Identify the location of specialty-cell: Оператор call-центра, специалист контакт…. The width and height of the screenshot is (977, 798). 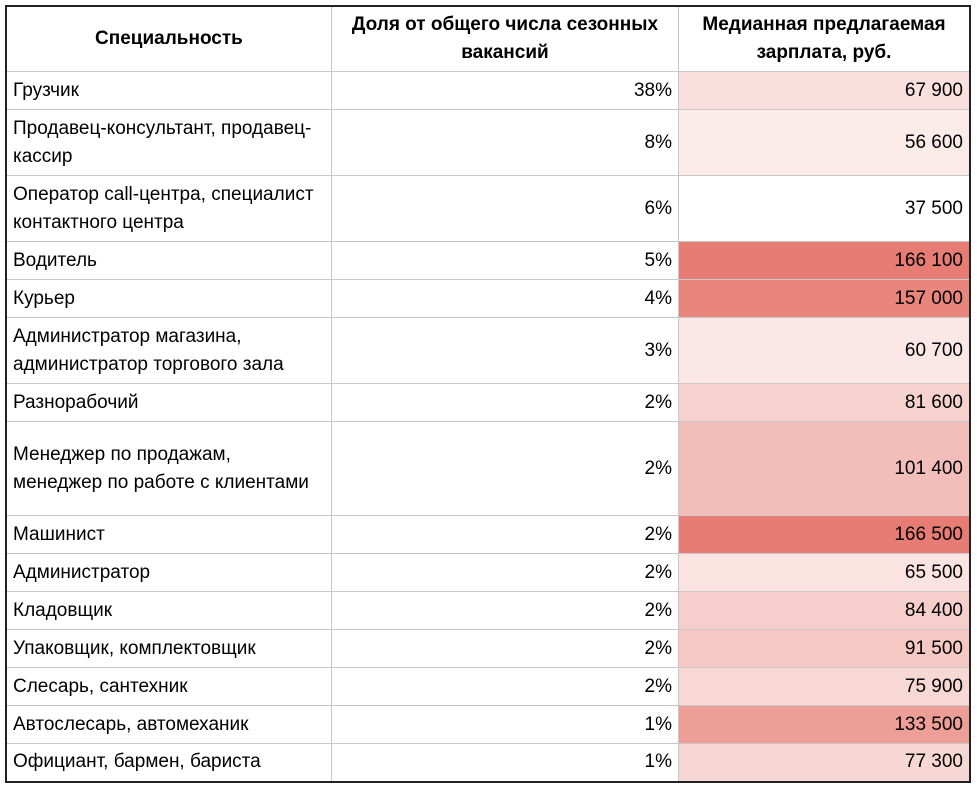
(168, 208).